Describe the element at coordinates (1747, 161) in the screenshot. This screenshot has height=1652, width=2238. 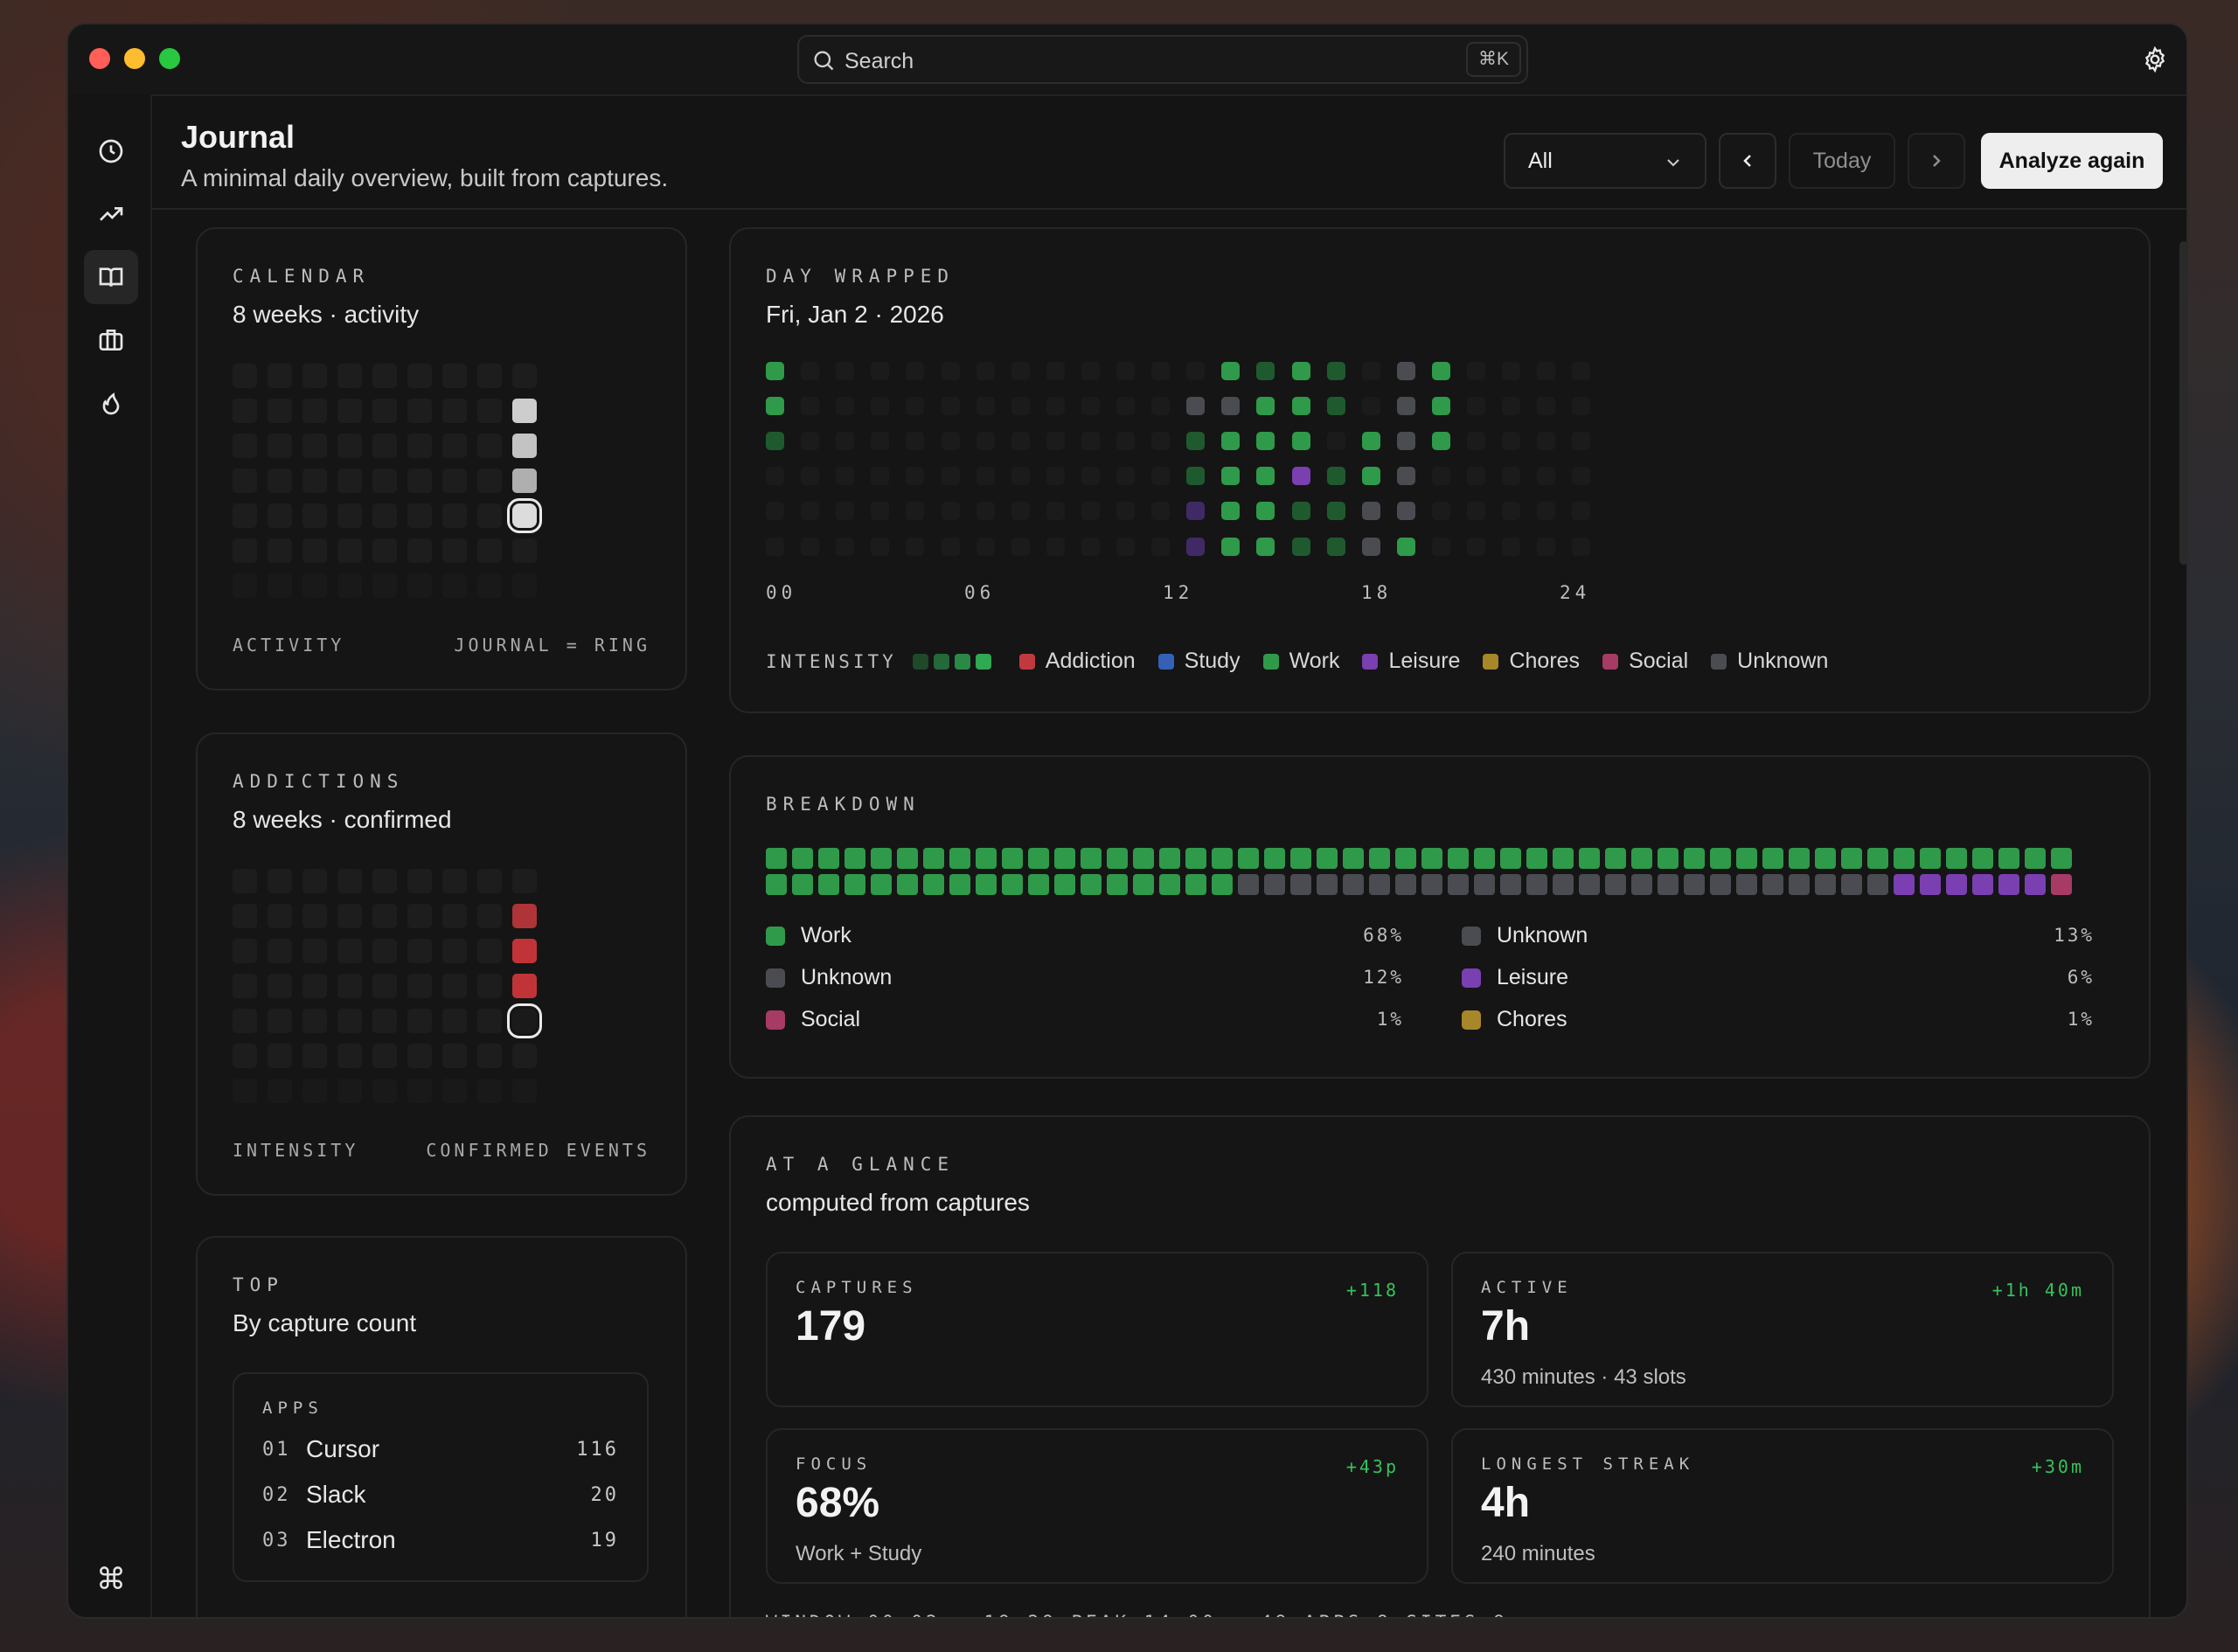
I see `previous-day-button` at that location.